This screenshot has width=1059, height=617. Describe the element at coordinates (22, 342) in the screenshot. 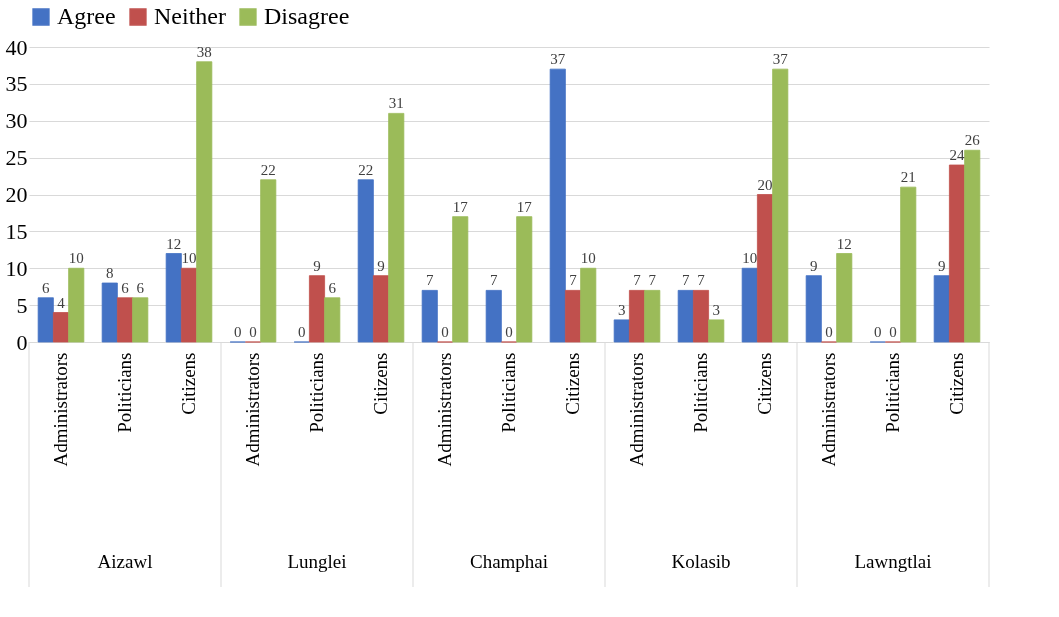

I see `y-tick-label: 0` at that location.